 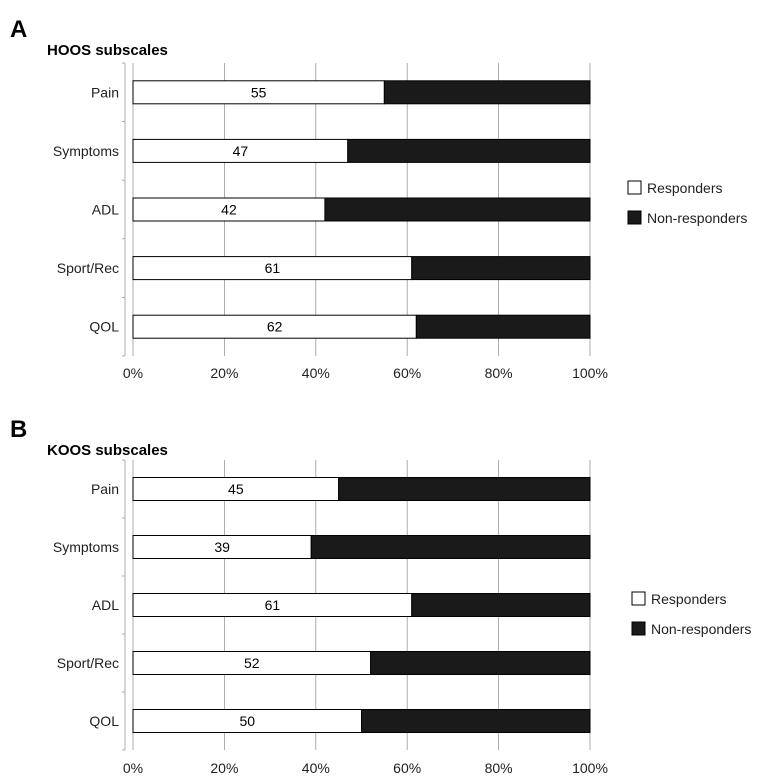 What do you see at coordinates (252, 663) in the screenshot?
I see `data-label: 52` at bounding box center [252, 663].